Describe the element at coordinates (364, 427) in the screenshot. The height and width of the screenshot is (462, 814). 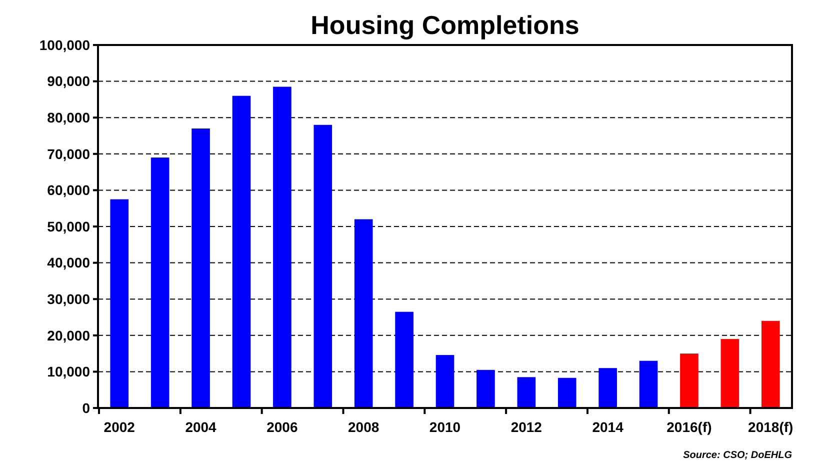
I see `x-tick-label: 2008` at that location.